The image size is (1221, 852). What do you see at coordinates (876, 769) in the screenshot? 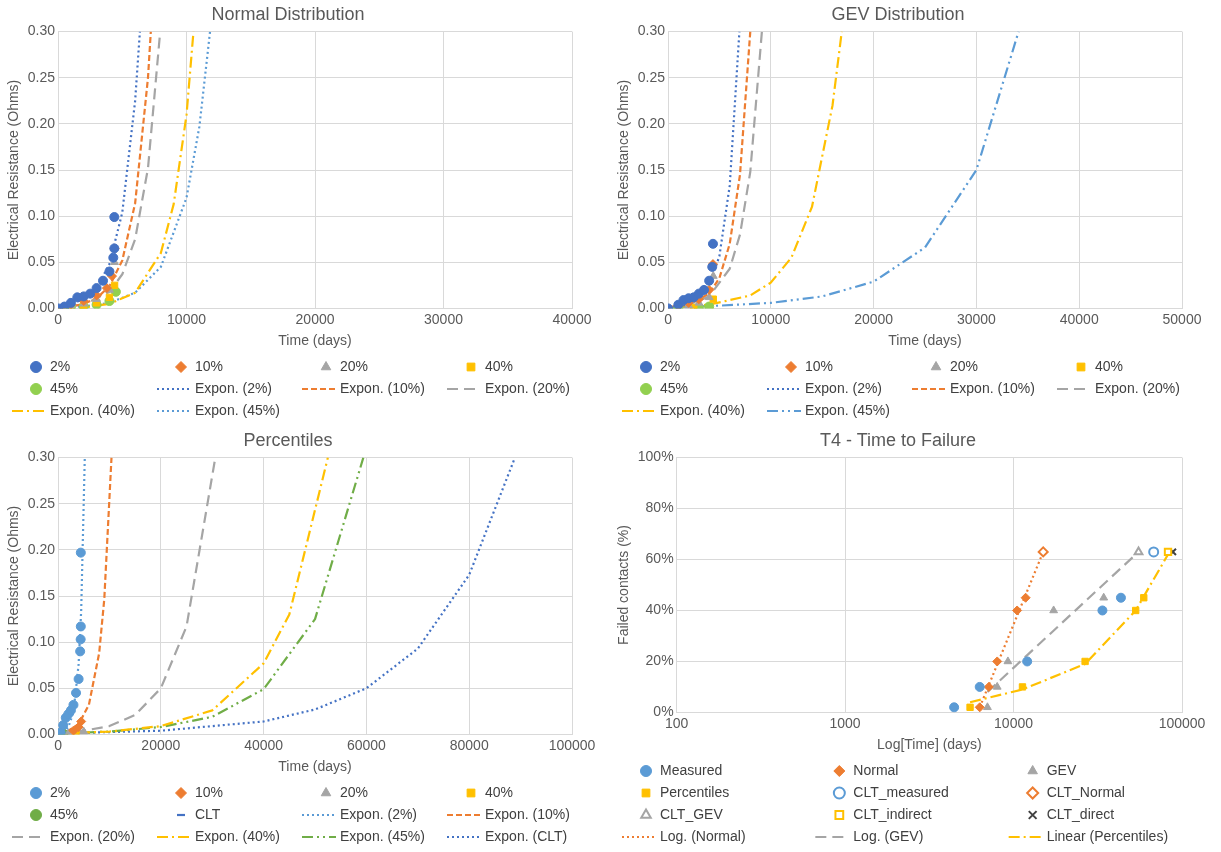
I see `legend-label: Normal` at bounding box center [876, 769].